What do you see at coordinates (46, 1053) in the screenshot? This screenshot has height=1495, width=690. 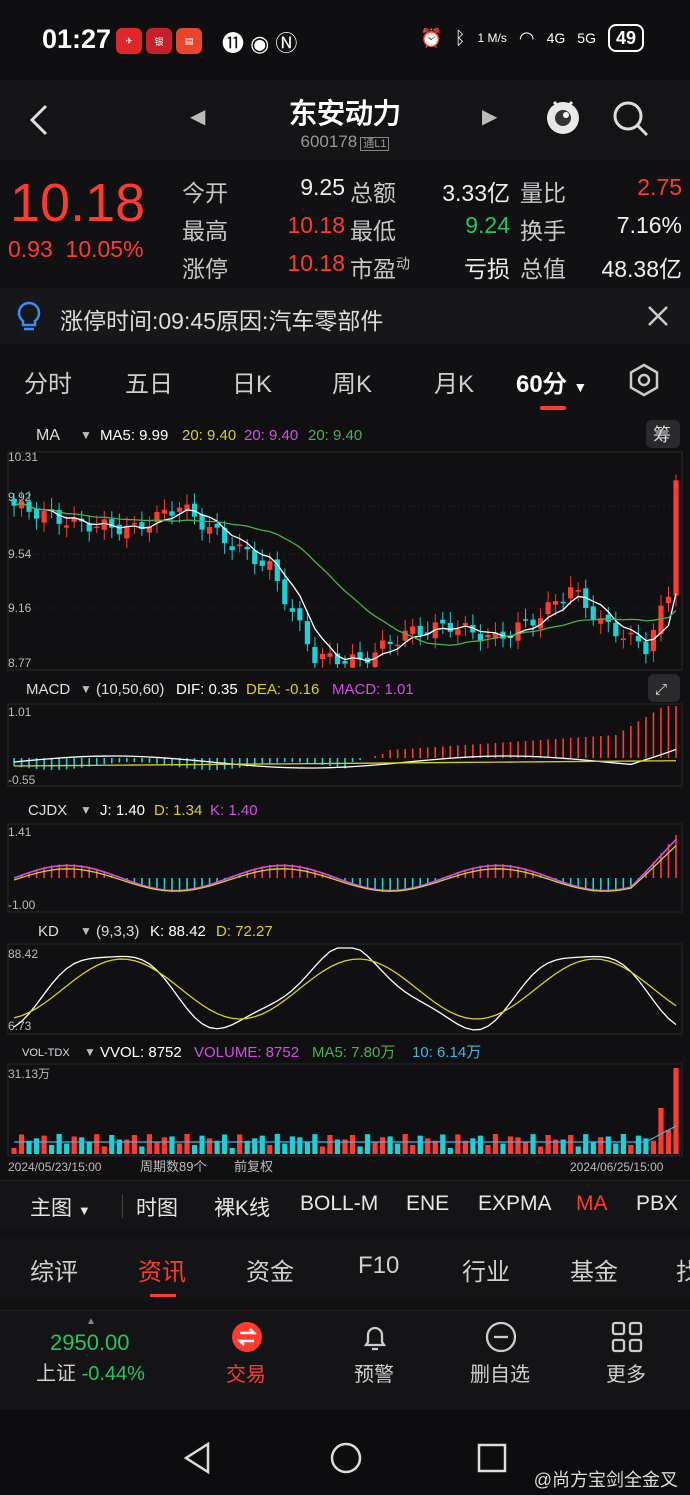 I see `vol-label: VOL-TDX` at bounding box center [46, 1053].